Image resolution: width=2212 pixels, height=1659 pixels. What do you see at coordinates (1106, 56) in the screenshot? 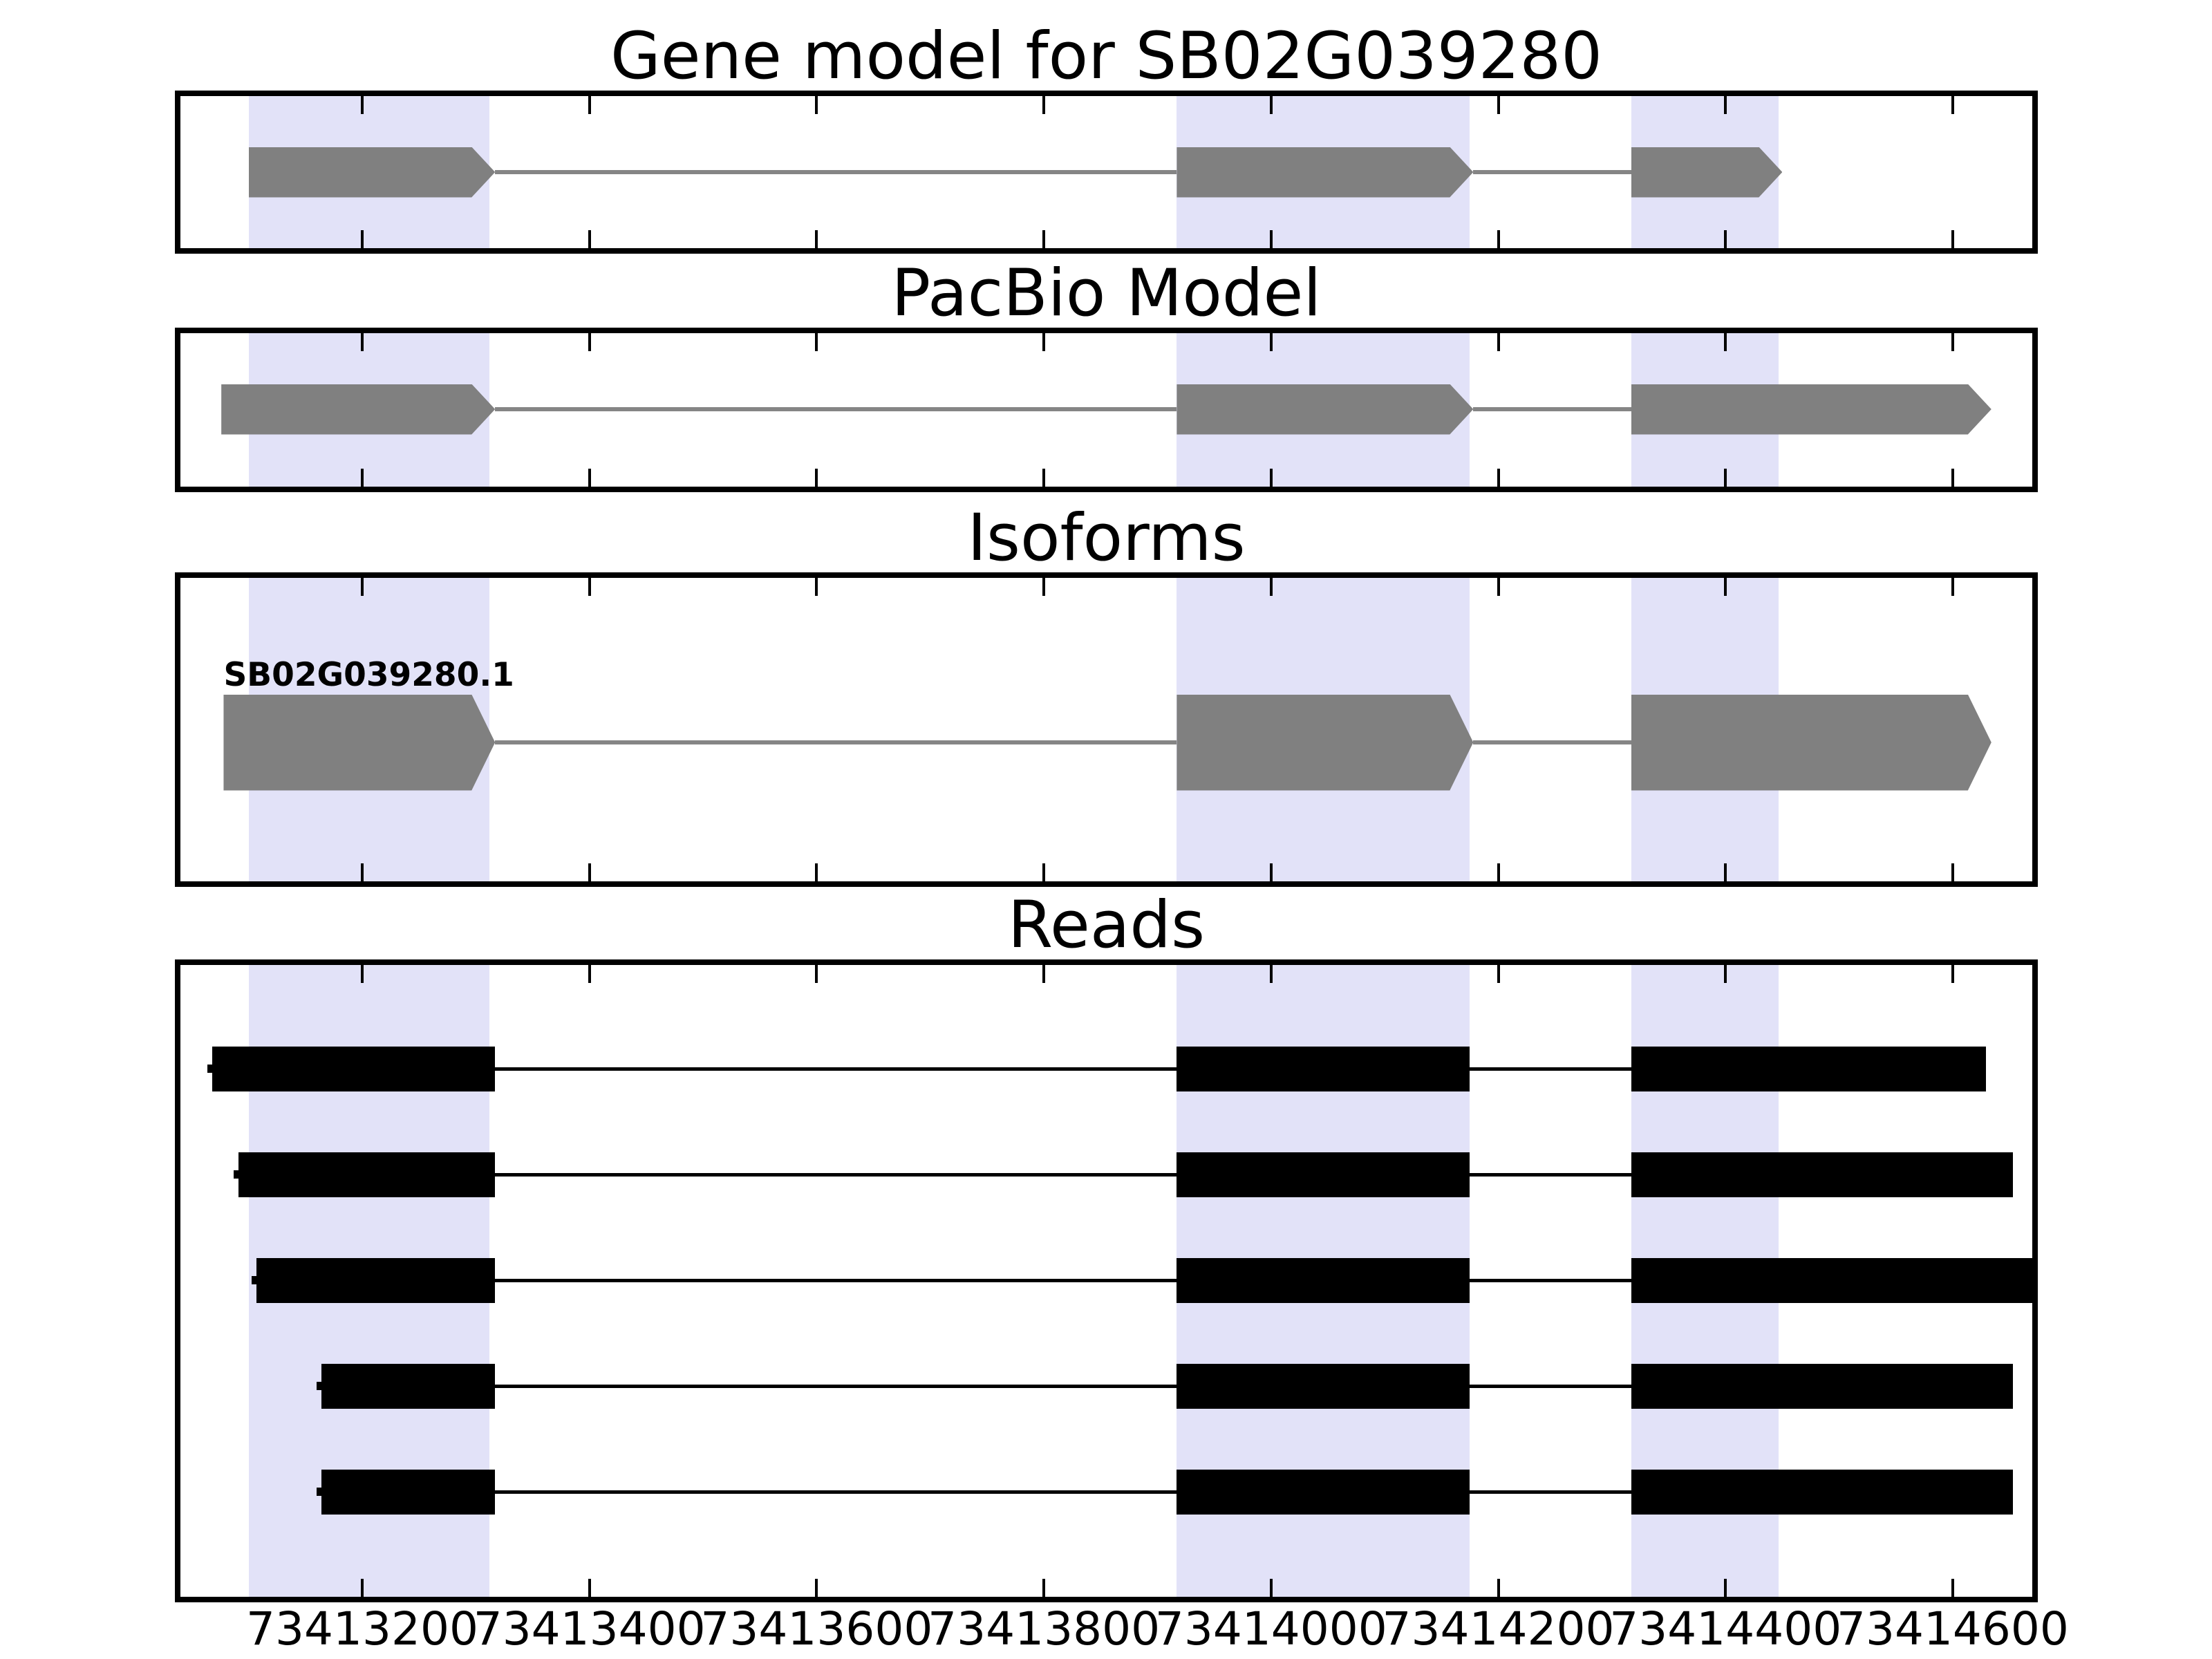
I see `panel-title-gene-model: Gene model for SB02G039280` at bounding box center [1106, 56].